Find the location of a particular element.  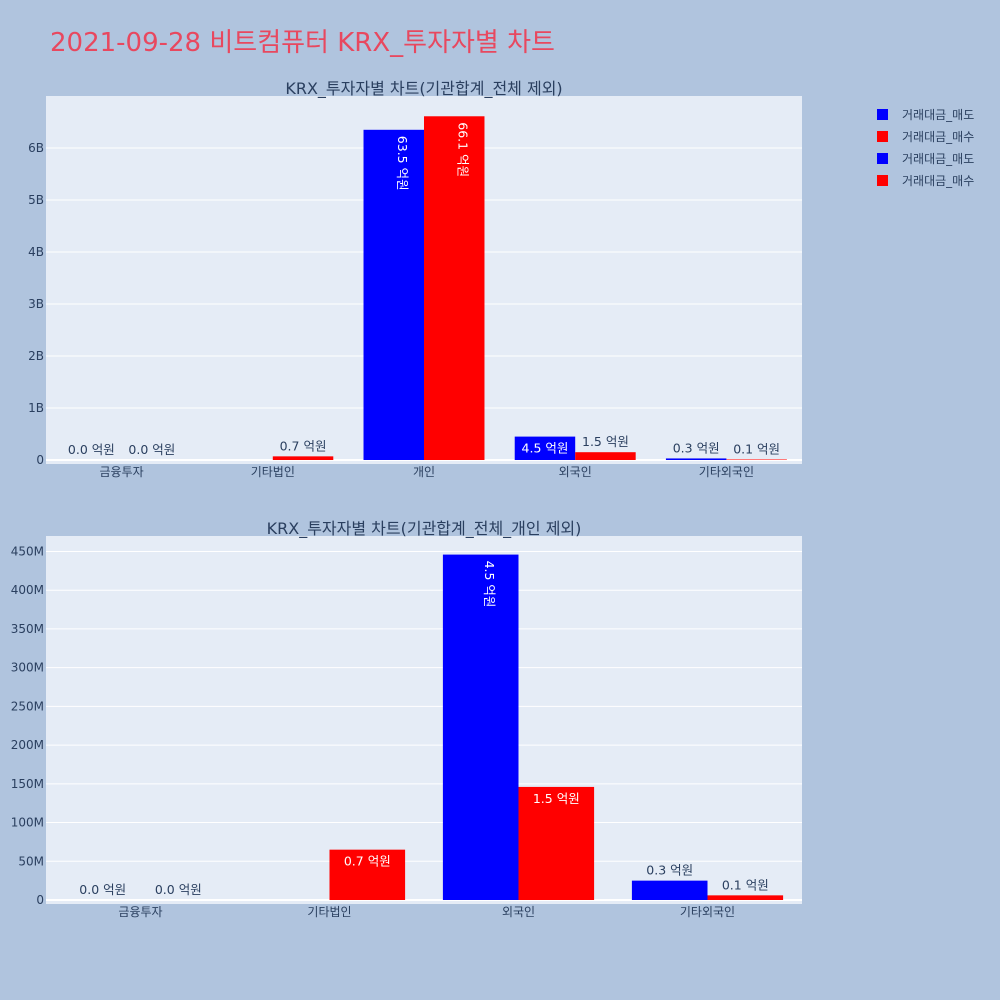

x-tick-label: 개인 is located at coordinates (424, 472).